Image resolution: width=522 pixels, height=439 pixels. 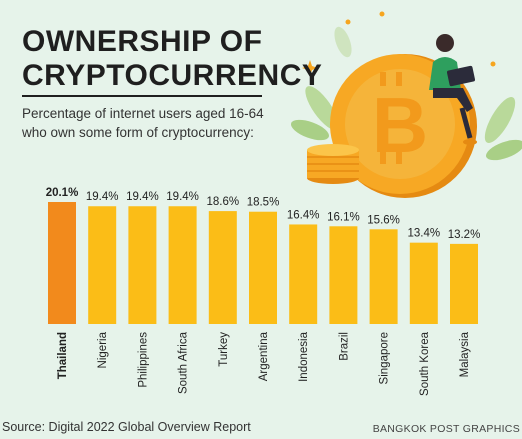 What do you see at coordinates (399, 43) in the screenshot?
I see `sparkle-icon` at bounding box center [399, 43].